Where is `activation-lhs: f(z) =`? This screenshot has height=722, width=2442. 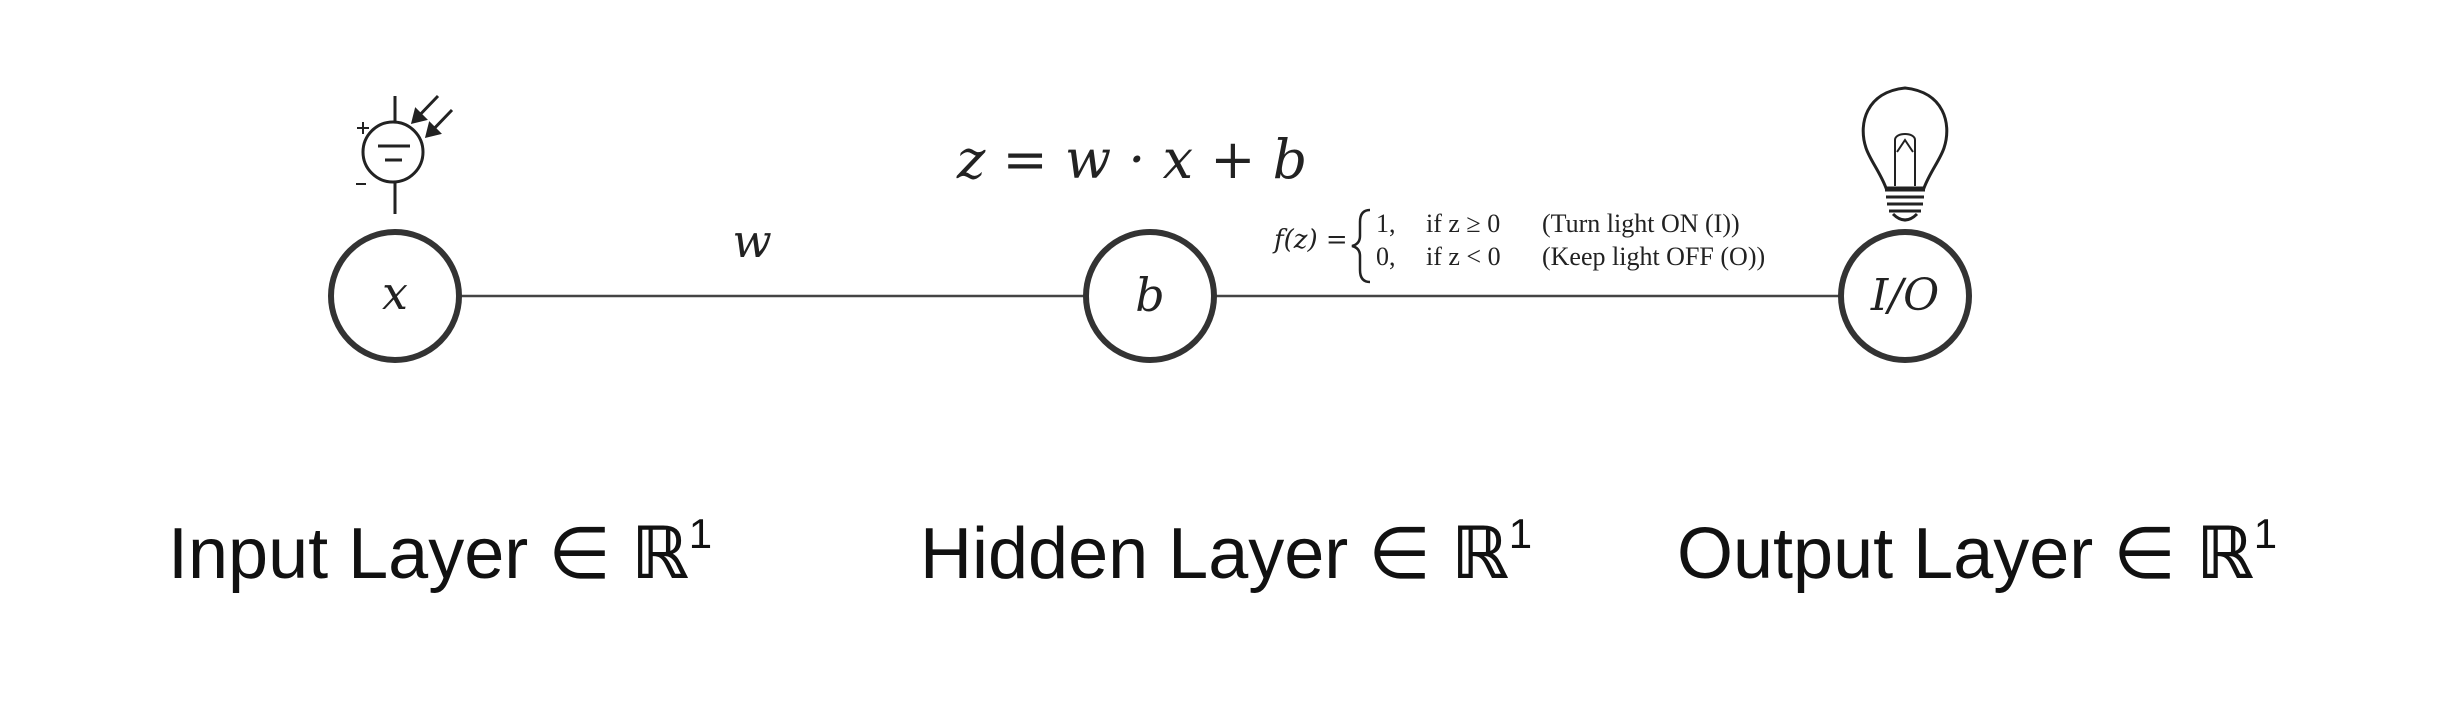 activation-lhs: f(z) = is located at coordinates (1310, 240).